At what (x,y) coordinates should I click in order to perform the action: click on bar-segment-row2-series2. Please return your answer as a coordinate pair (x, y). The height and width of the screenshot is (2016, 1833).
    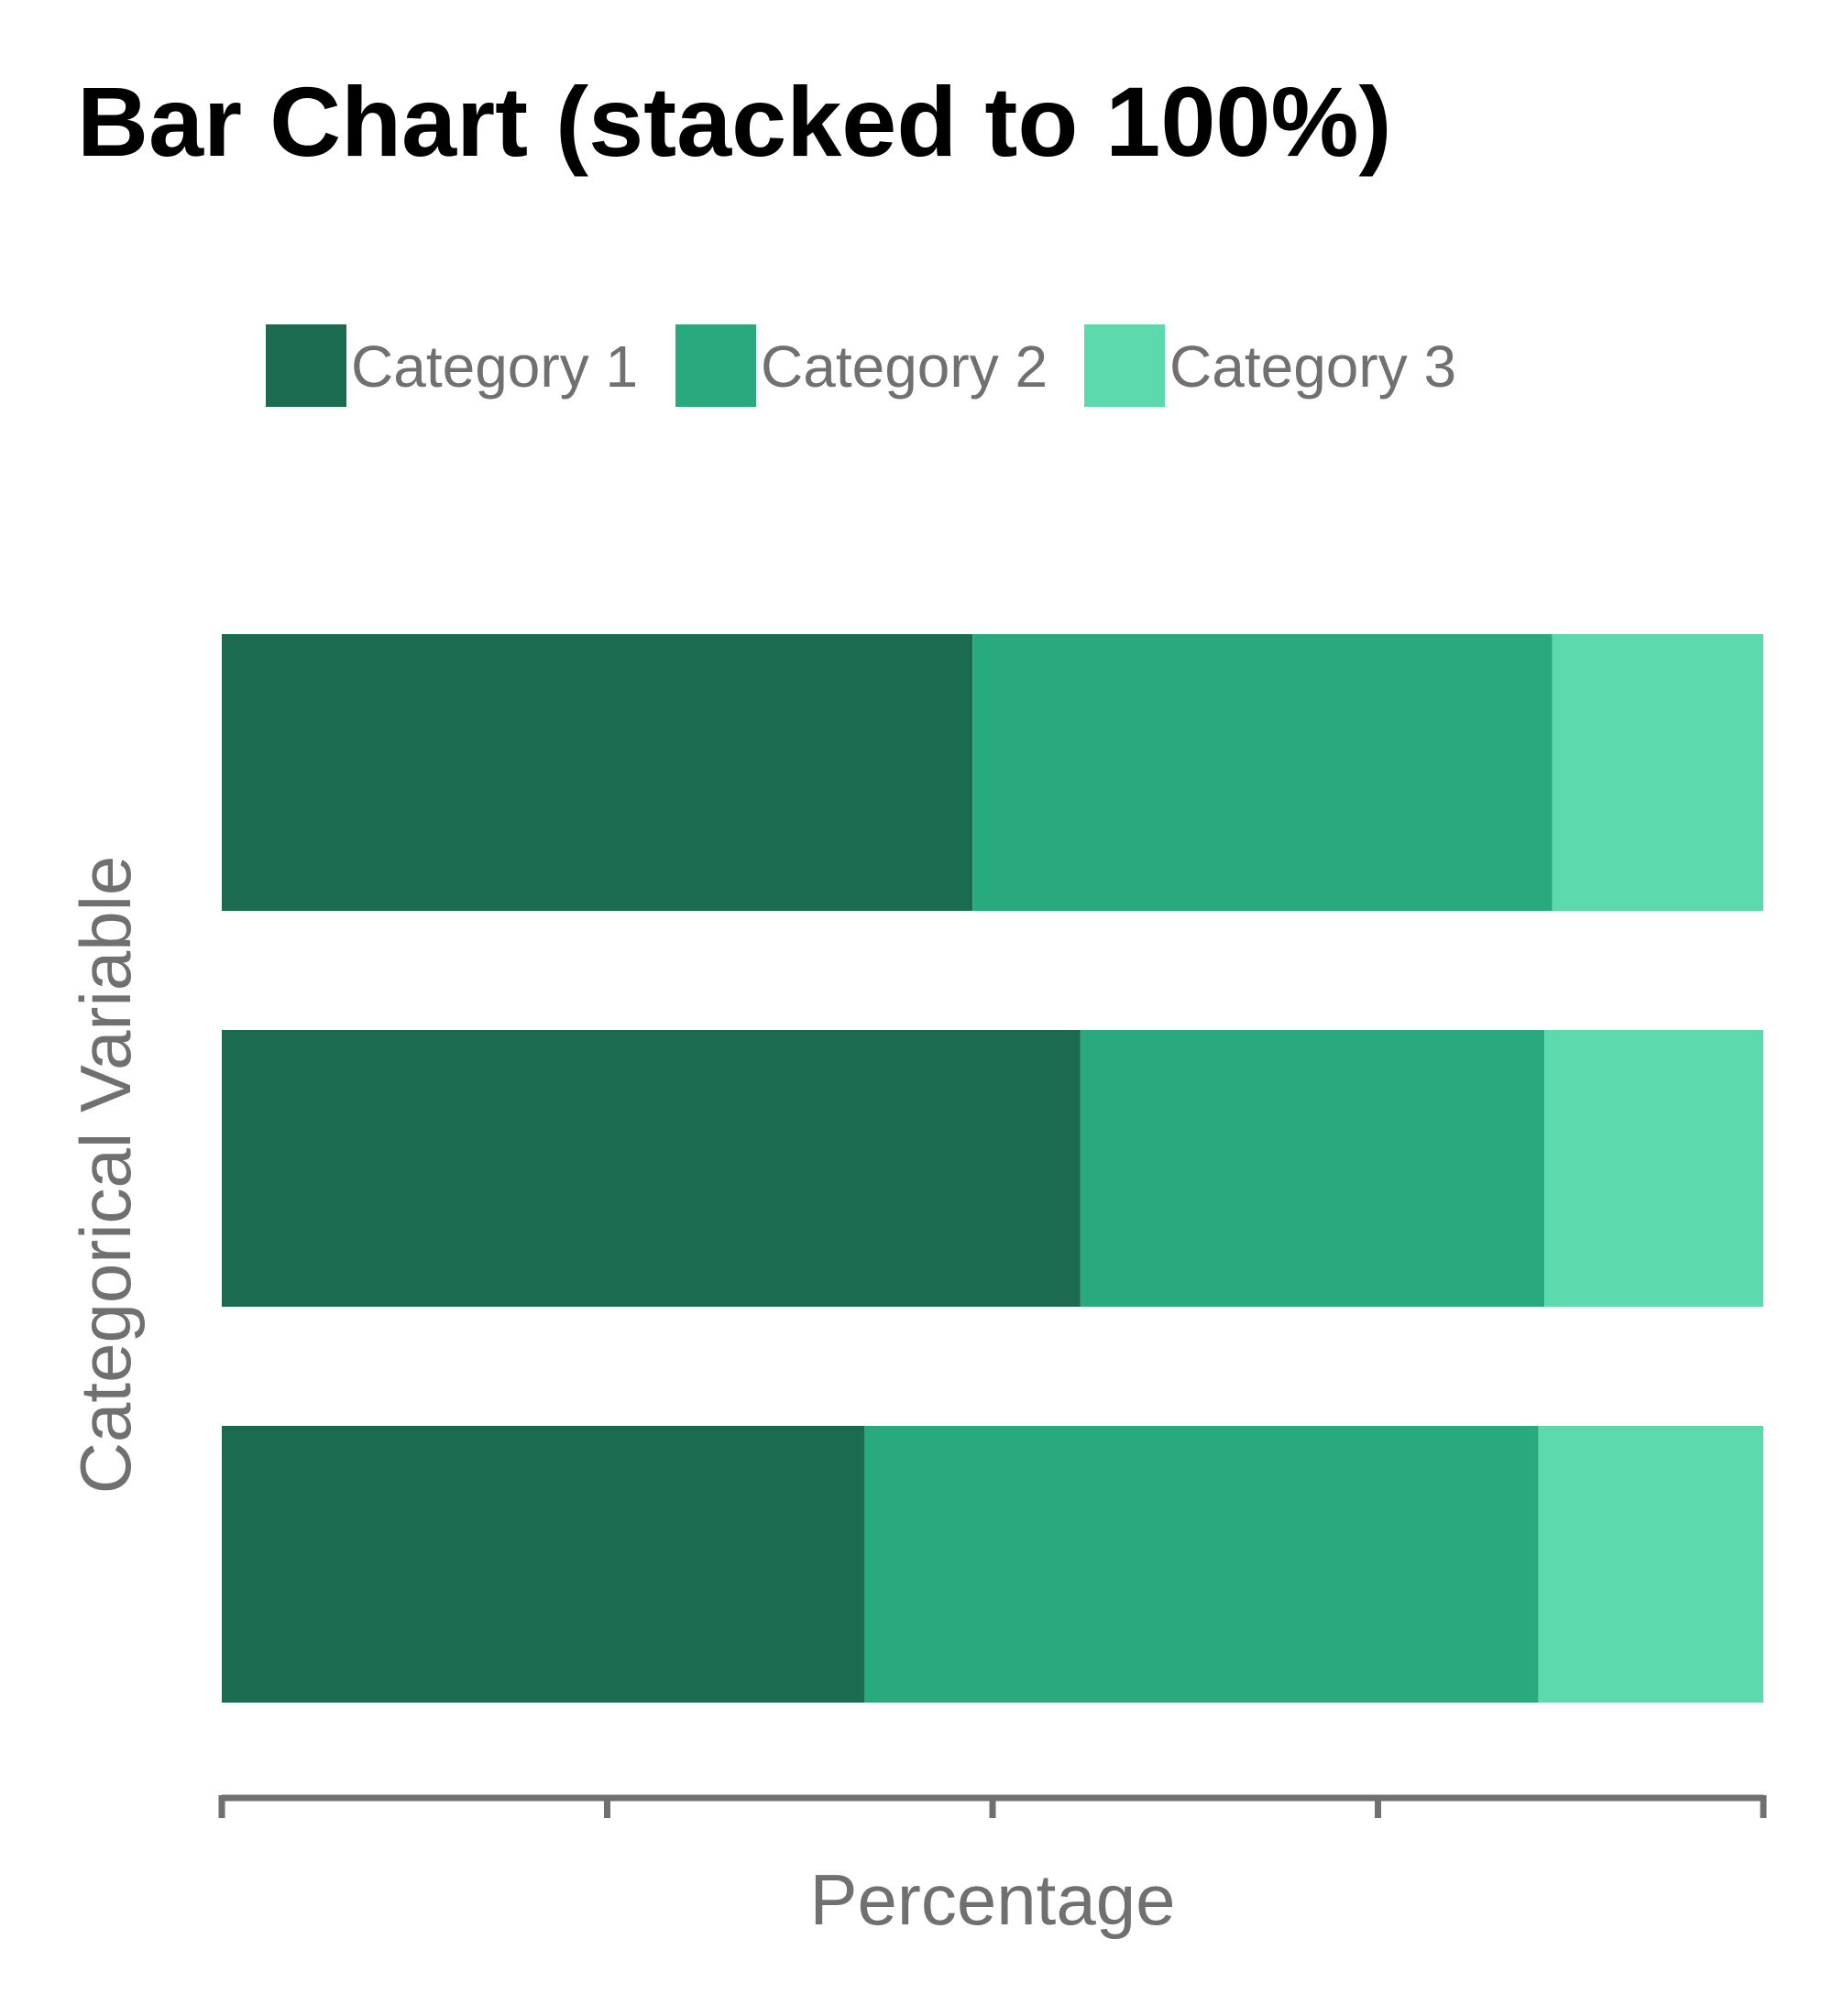
    Looking at the image, I should click on (1312, 1168).